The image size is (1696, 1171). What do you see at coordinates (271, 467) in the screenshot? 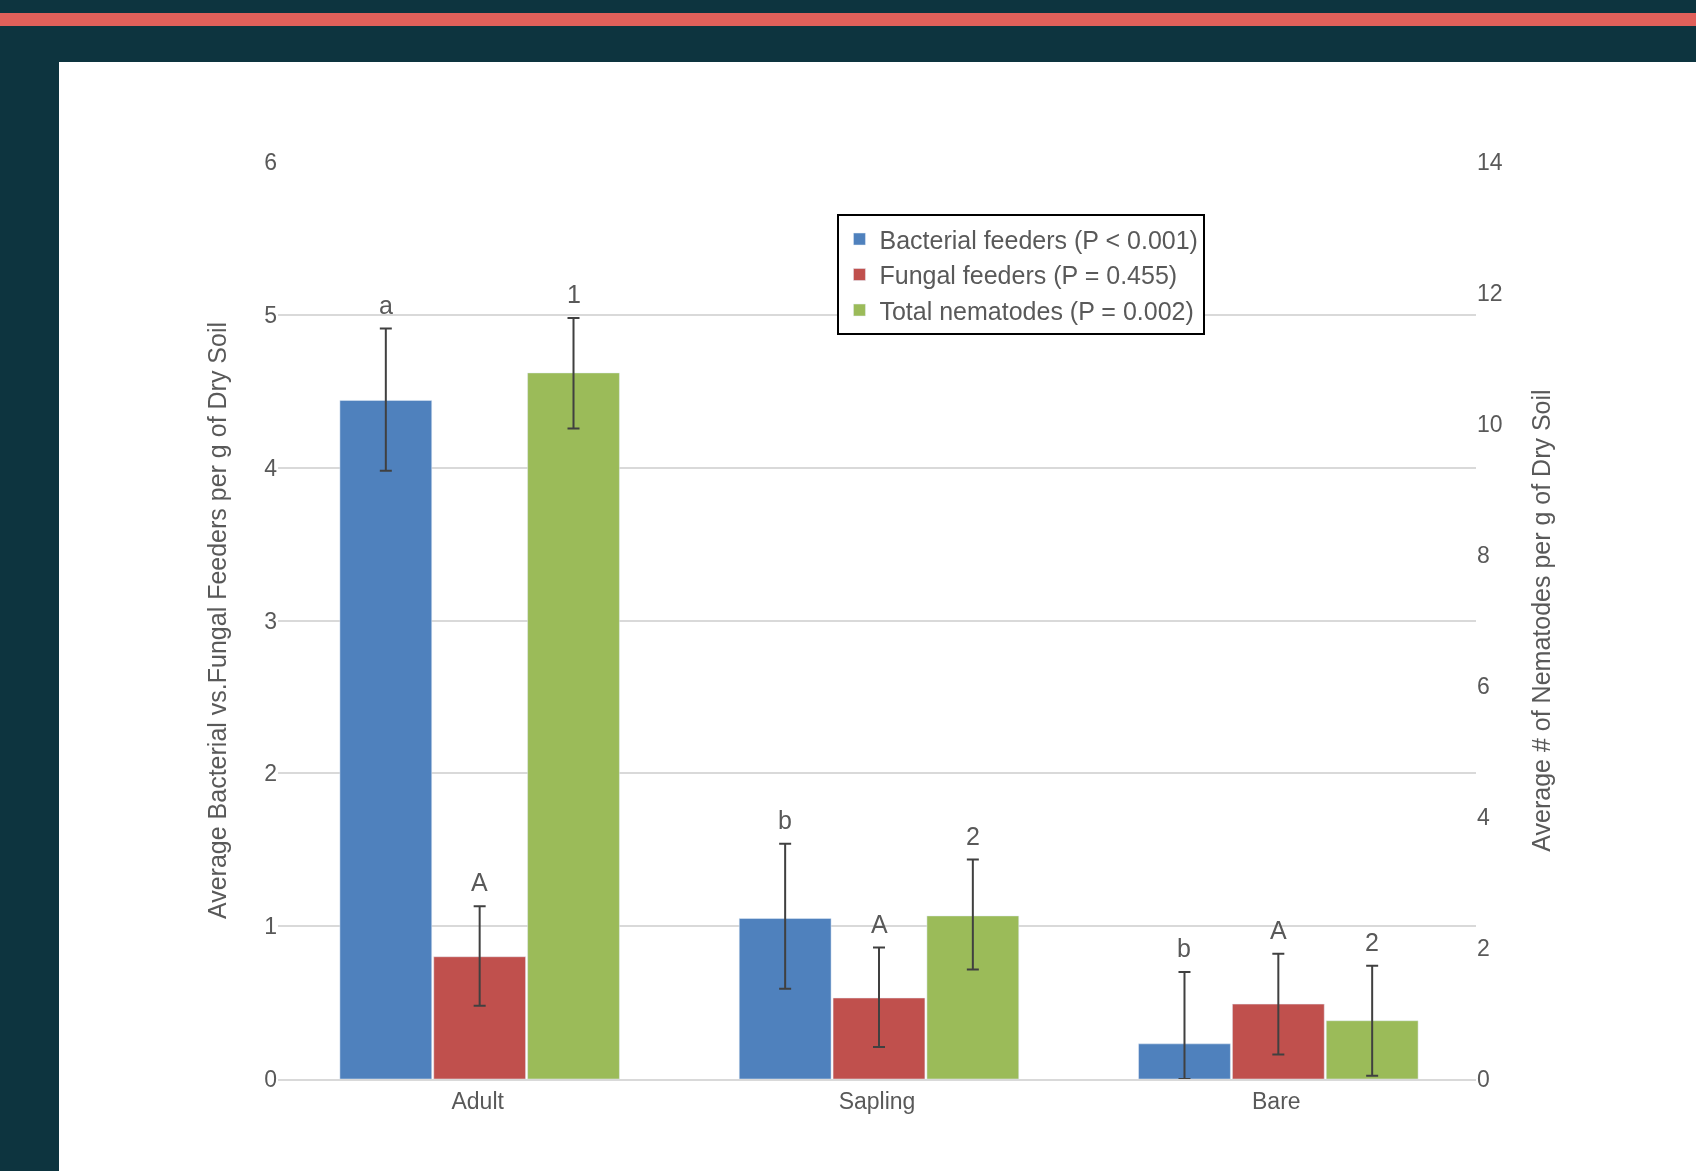
I see `y-tick-label: 4` at bounding box center [271, 467].